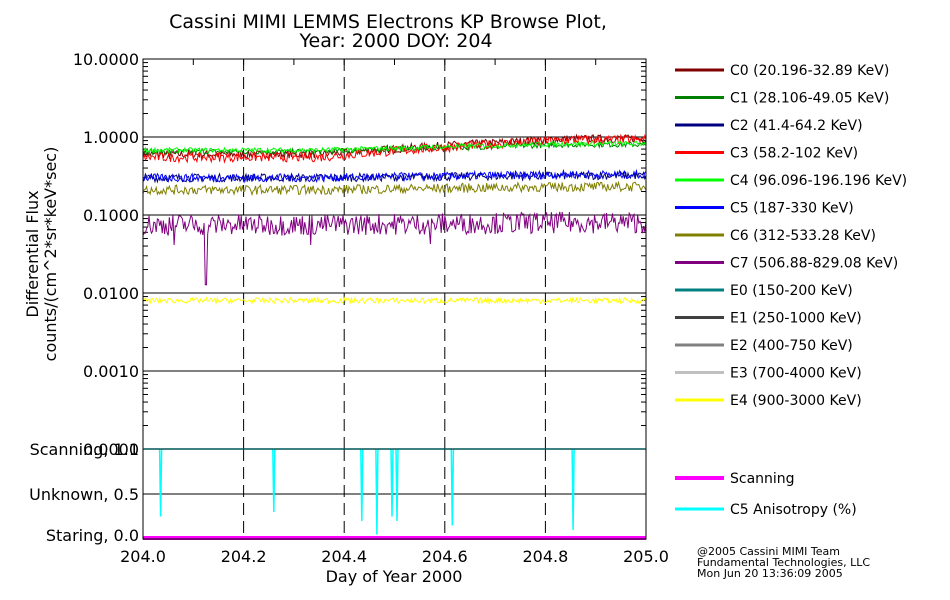 Image resolution: width=950 pixels, height=600 pixels. What do you see at coordinates (783, 562) in the screenshot?
I see `footer-org: Fundamental Technologies, LLC` at bounding box center [783, 562].